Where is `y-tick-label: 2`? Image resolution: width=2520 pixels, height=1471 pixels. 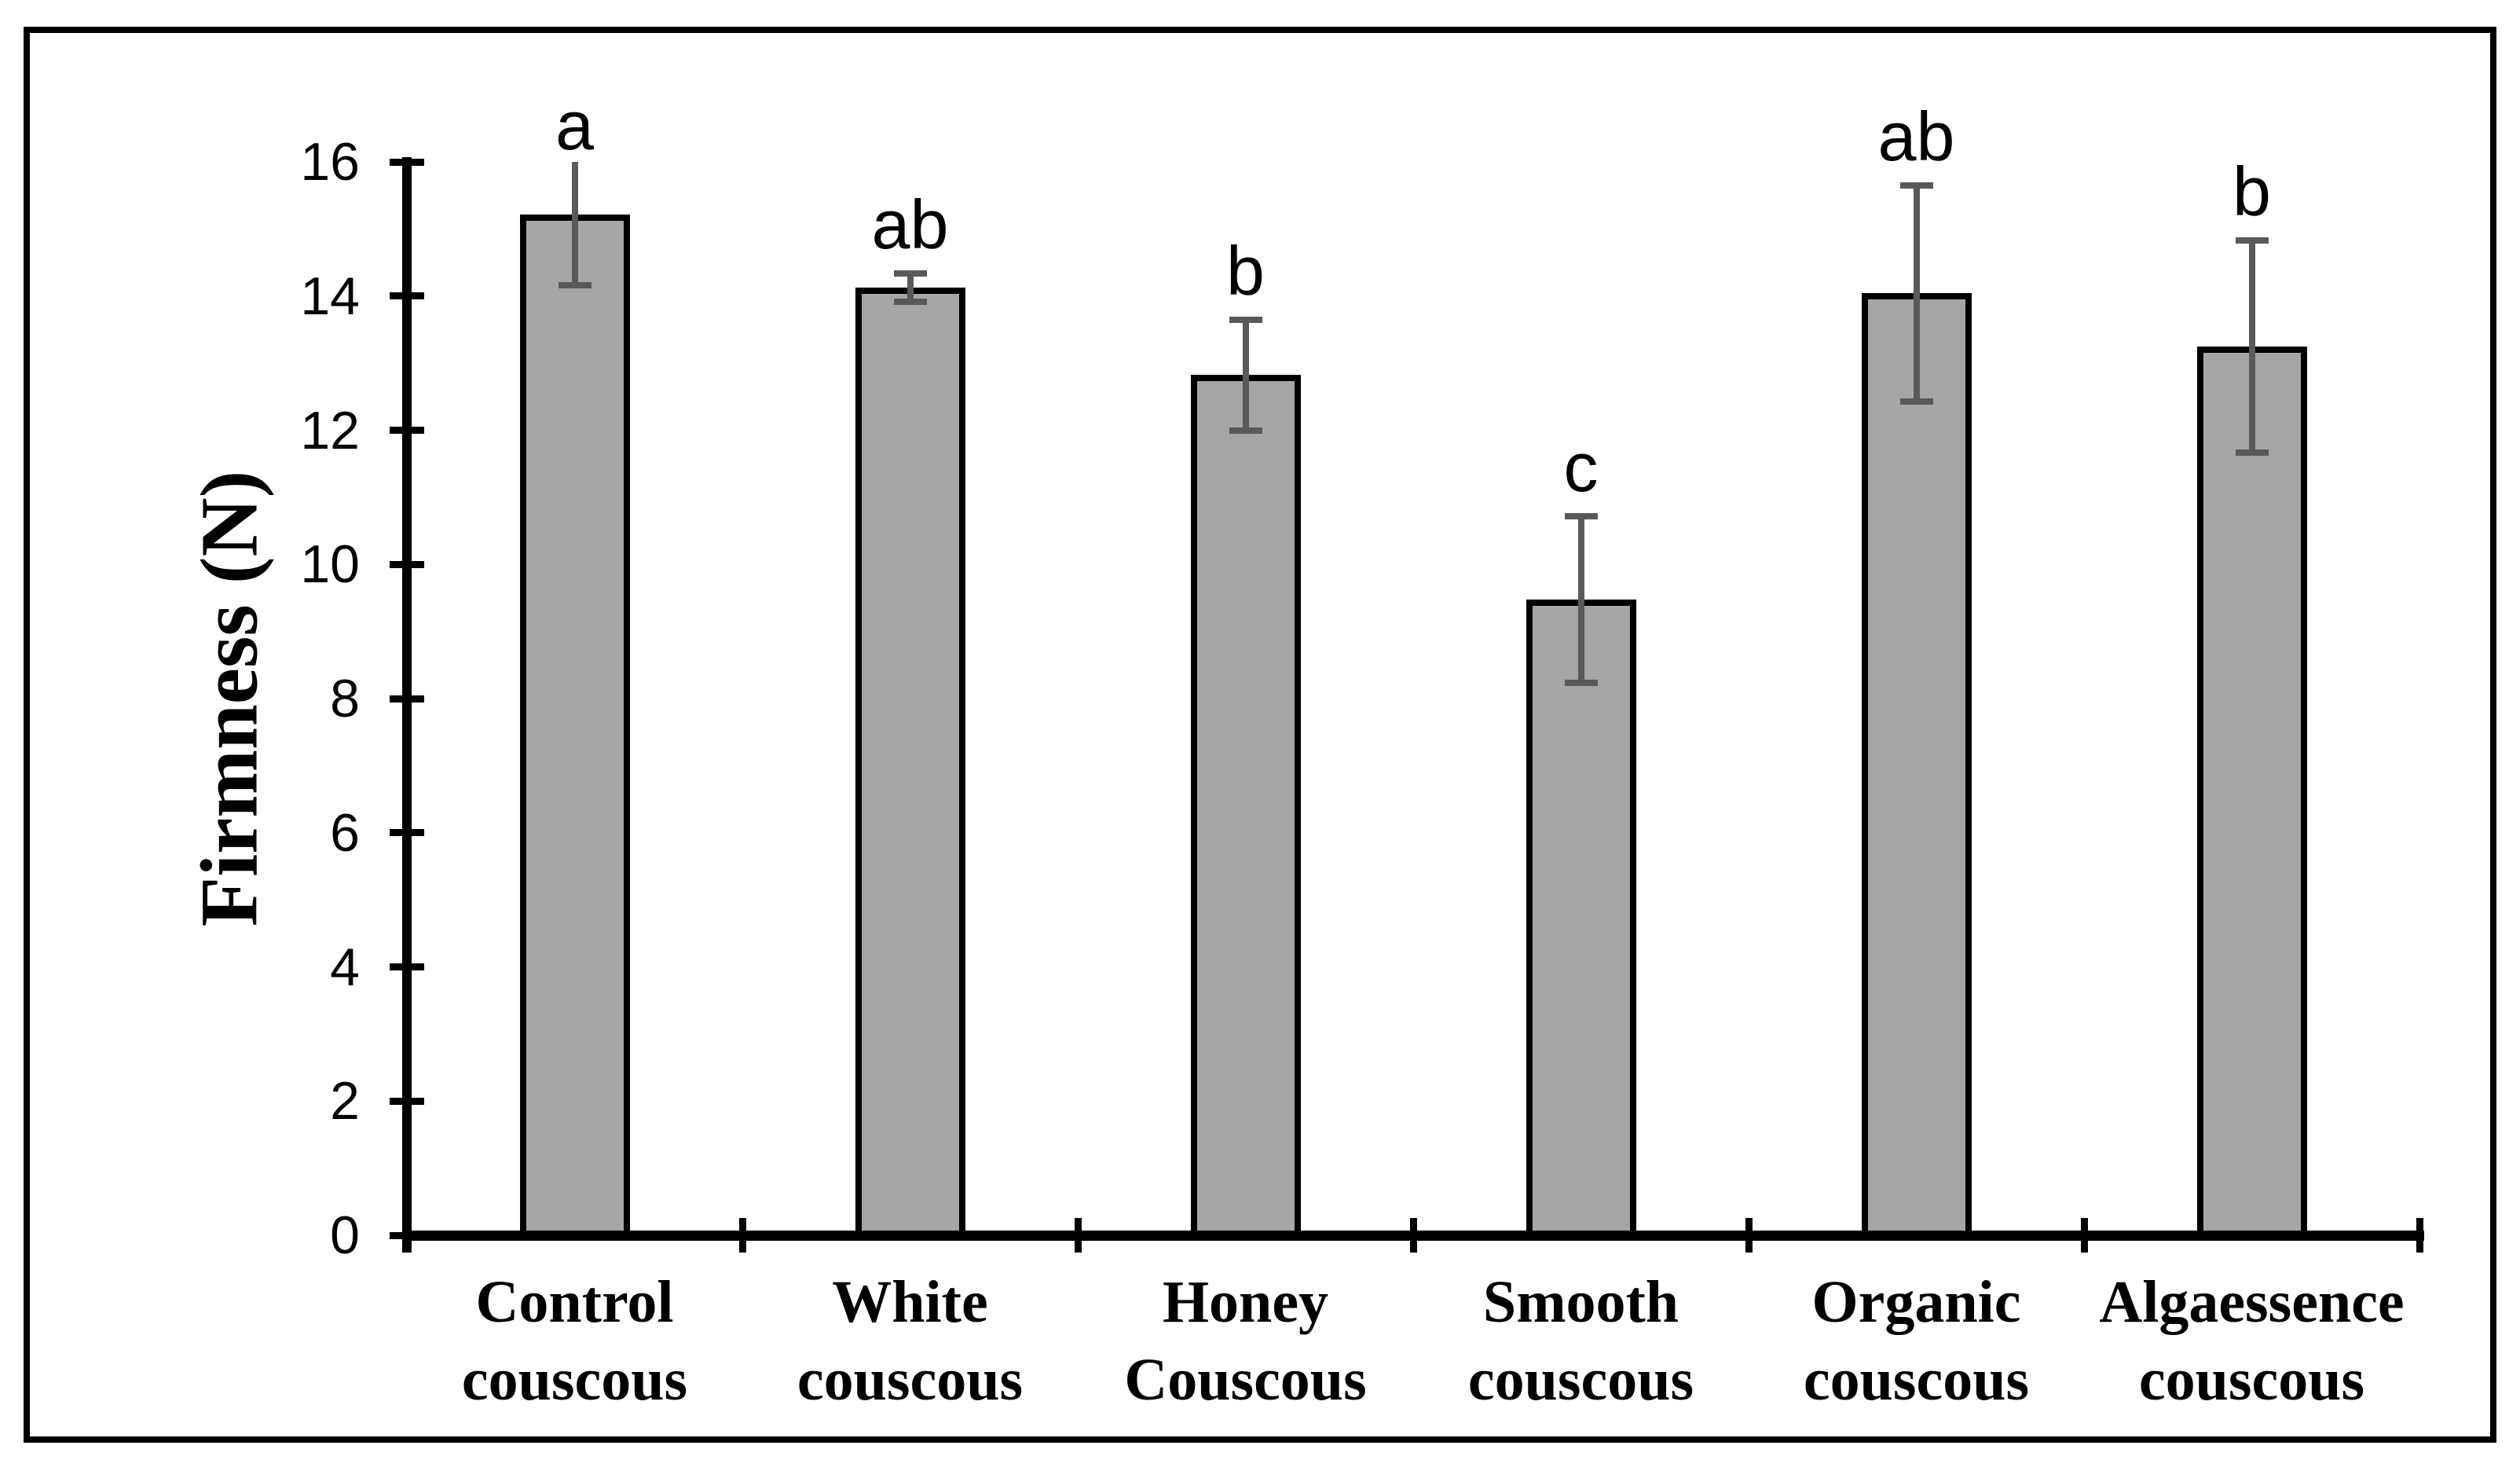
y-tick-label: 2 is located at coordinates (345, 1101).